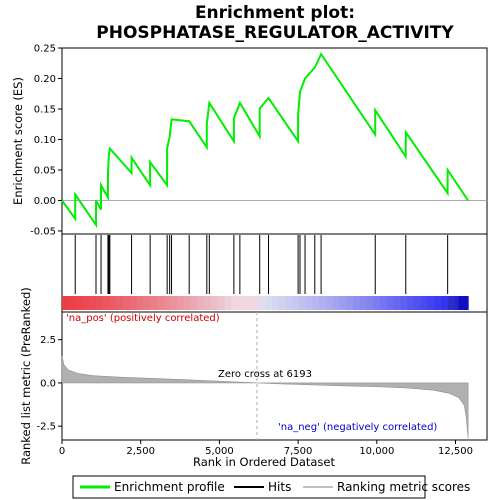 This screenshot has height=500, width=500. Describe the element at coordinates (275, 13) in the screenshot. I see `chart-title-line-1: Enrichment plot:` at that location.